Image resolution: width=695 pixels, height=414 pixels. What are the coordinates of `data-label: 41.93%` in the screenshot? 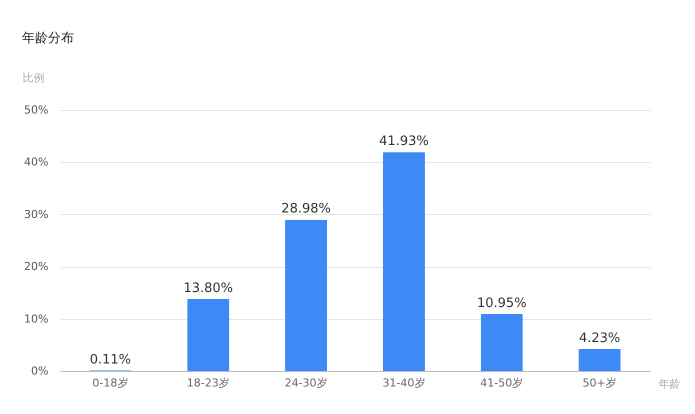 It's located at (404, 142).